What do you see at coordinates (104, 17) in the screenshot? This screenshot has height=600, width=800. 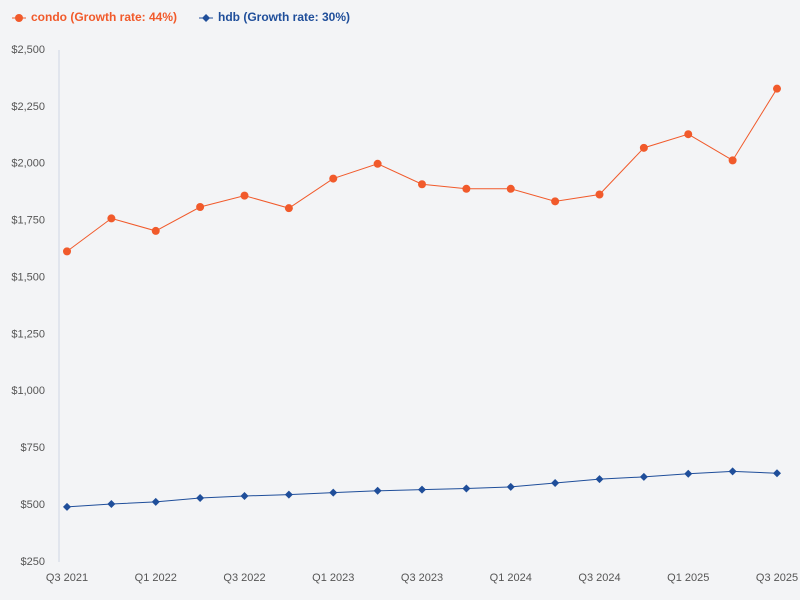 I see `legend-label: condo (Growth rate: 44%)` at bounding box center [104, 17].